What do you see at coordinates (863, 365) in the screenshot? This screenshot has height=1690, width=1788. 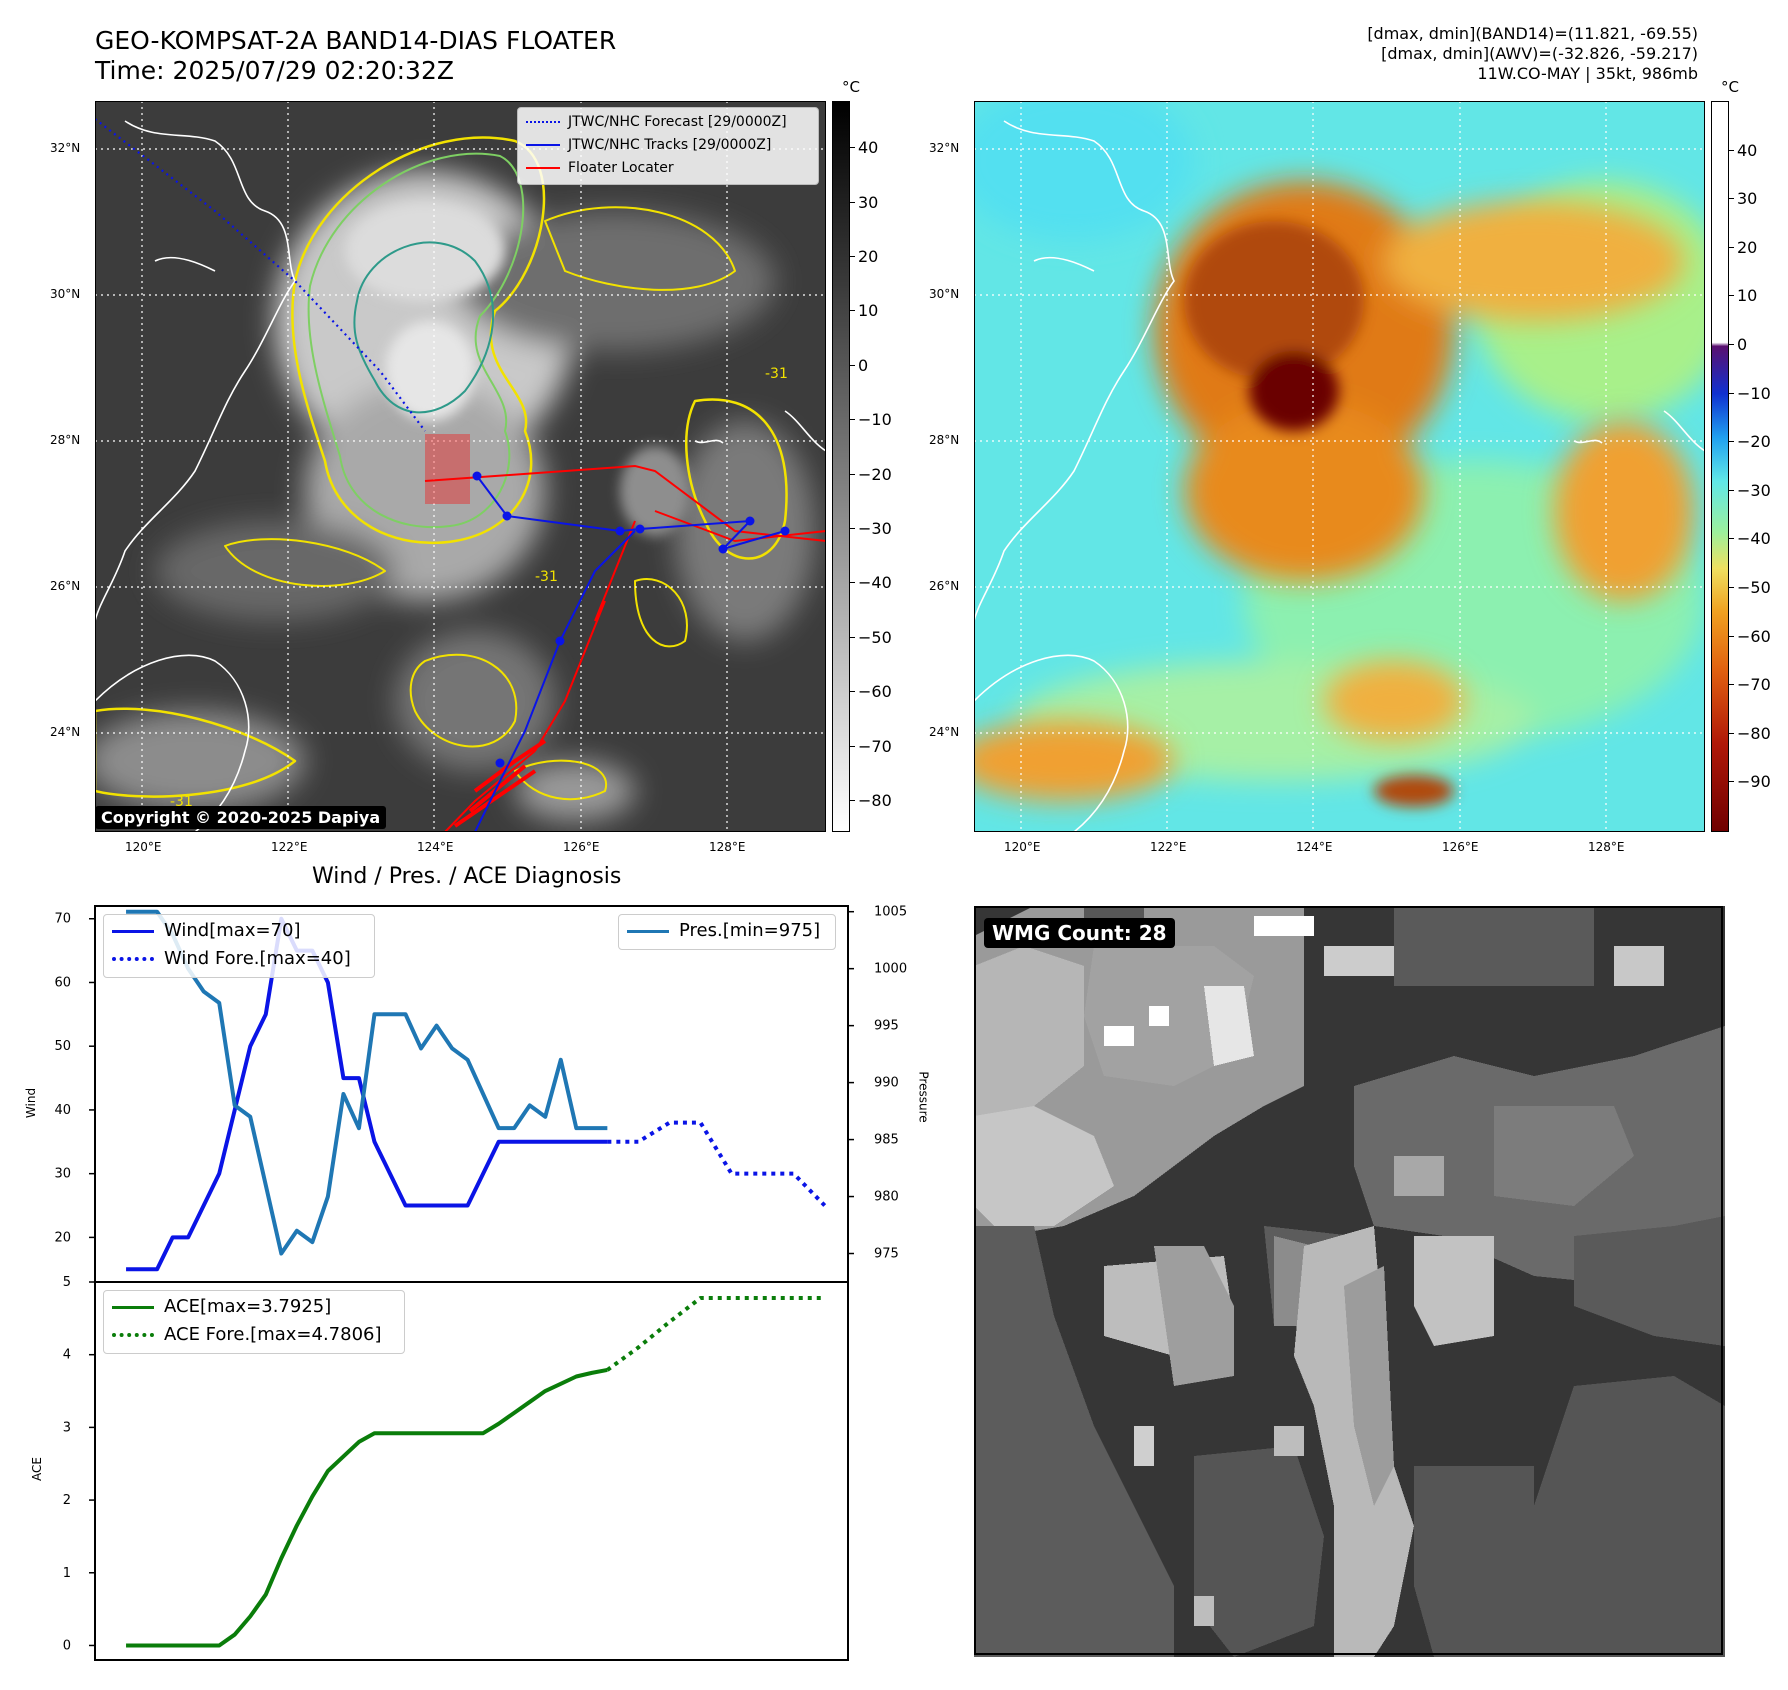 I see `colorbar-tick-label: 0` at bounding box center [863, 365].